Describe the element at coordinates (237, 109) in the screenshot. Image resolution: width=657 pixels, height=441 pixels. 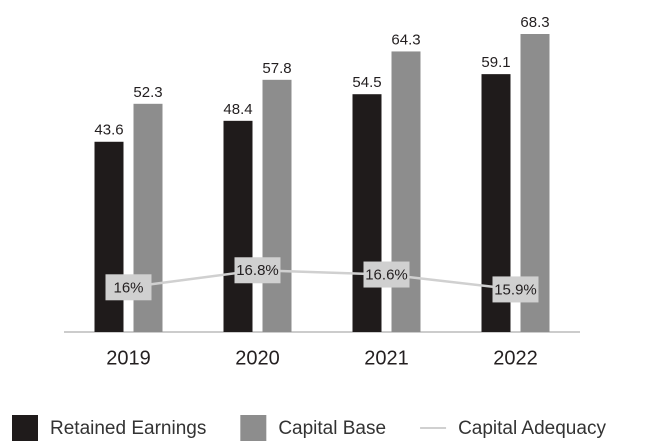
I see `data-label: 48.4` at that location.